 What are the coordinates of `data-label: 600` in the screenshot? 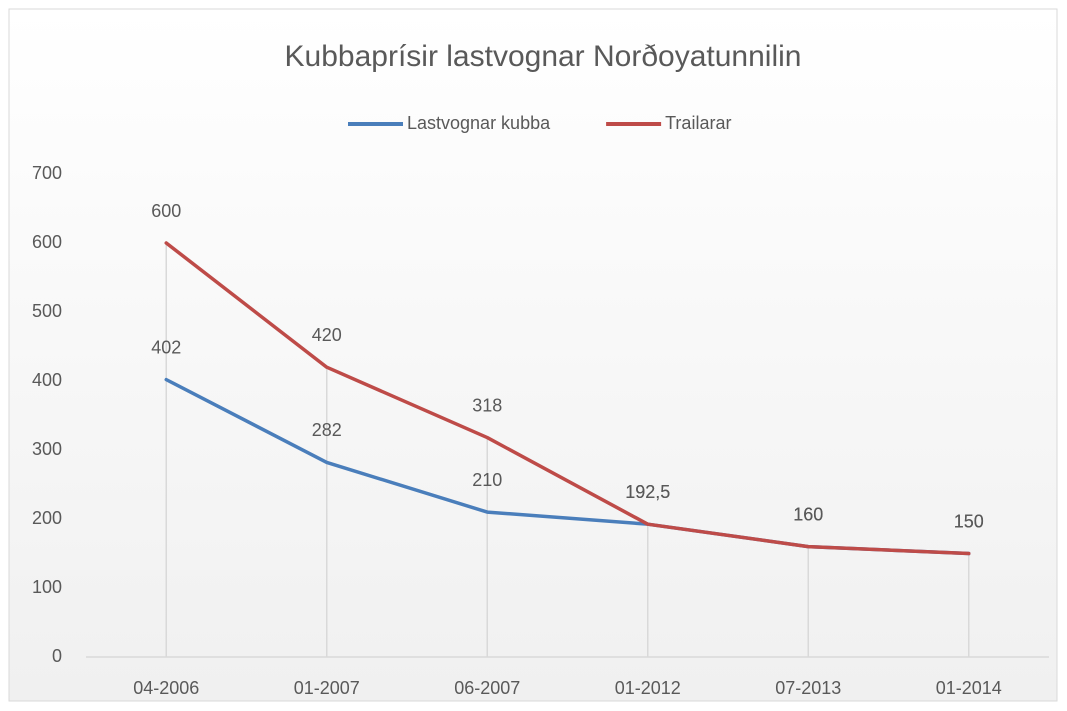 It's located at (166, 211).